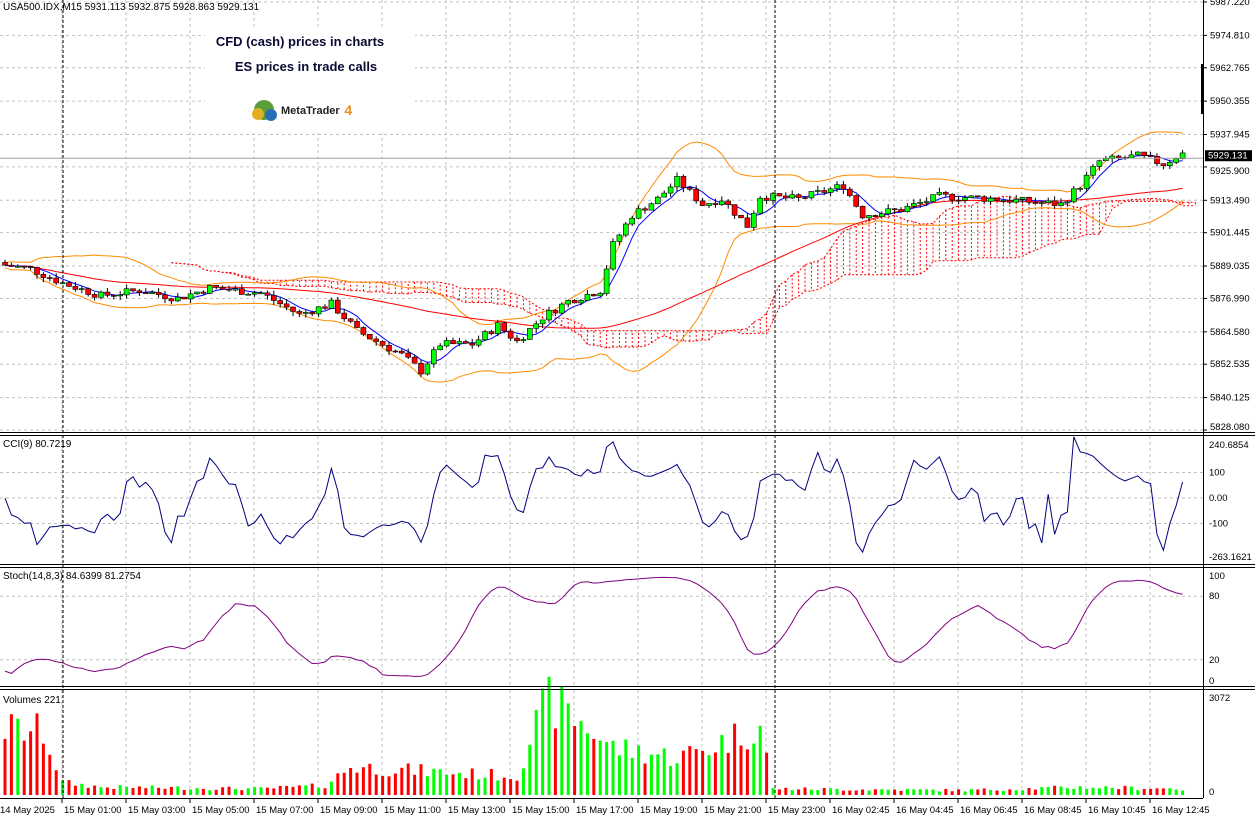  What do you see at coordinates (1229, 445) in the screenshot?
I see `cci-axis-label: 240.6854` at bounding box center [1229, 445].